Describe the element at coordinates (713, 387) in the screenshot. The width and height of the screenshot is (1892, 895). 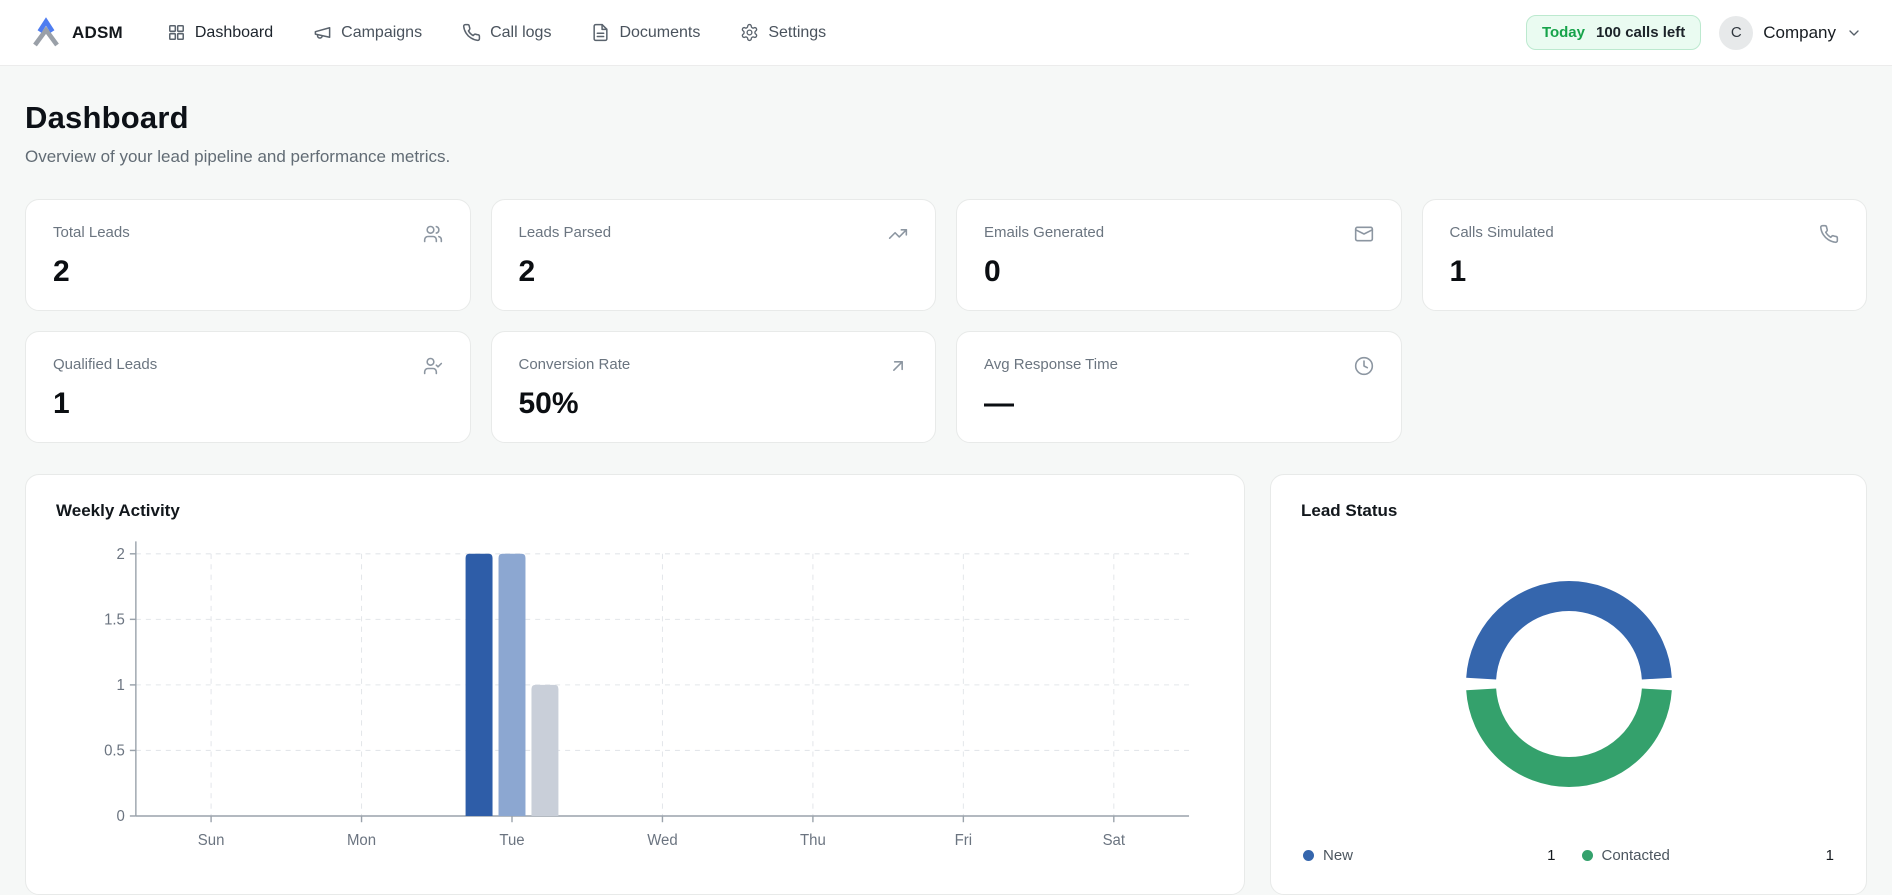
I see `stat-card-conversion-rate: Conversion Rate 50%` at that location.